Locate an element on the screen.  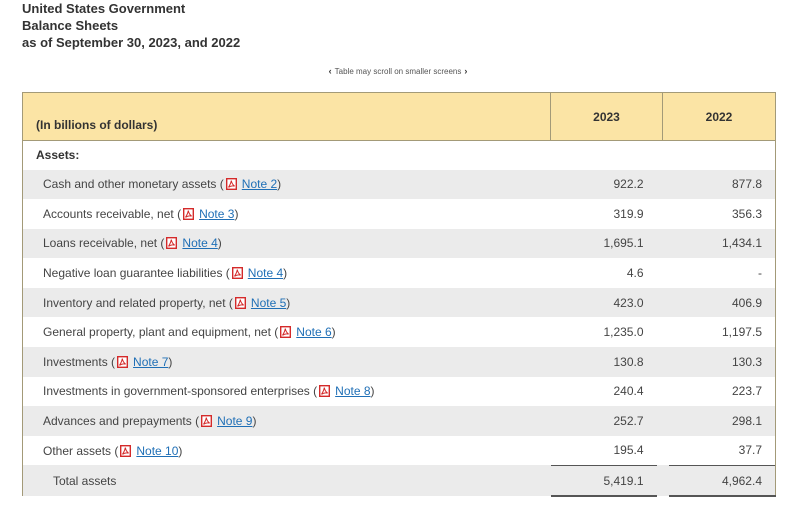
value-2022: 1,197.5 is located at coordinates (719, 332).